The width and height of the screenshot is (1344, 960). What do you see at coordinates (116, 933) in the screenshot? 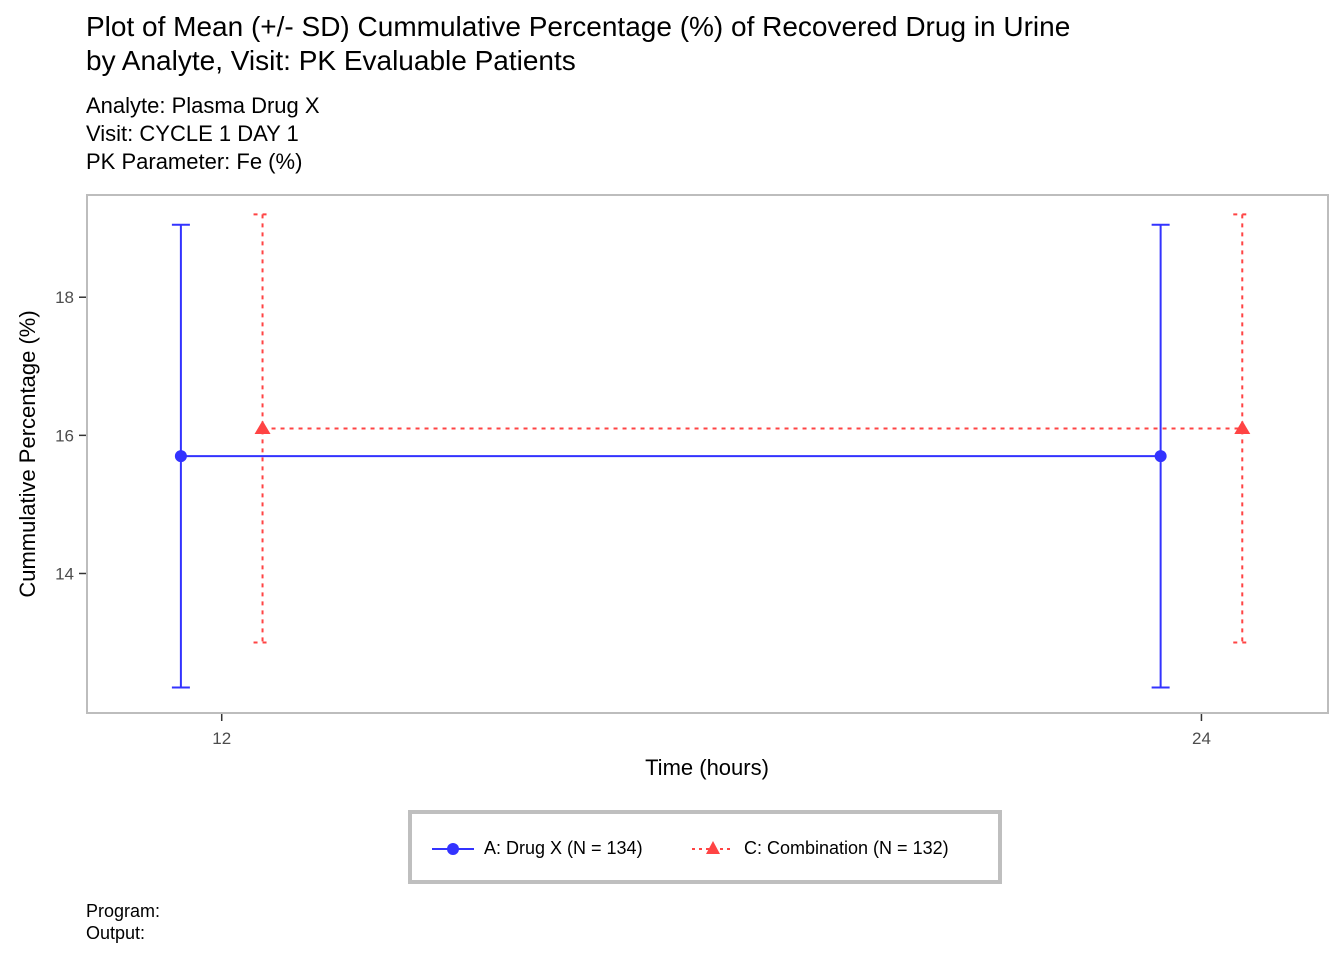
I see `footnote-output: Output:` at bounding box center [116, 933].